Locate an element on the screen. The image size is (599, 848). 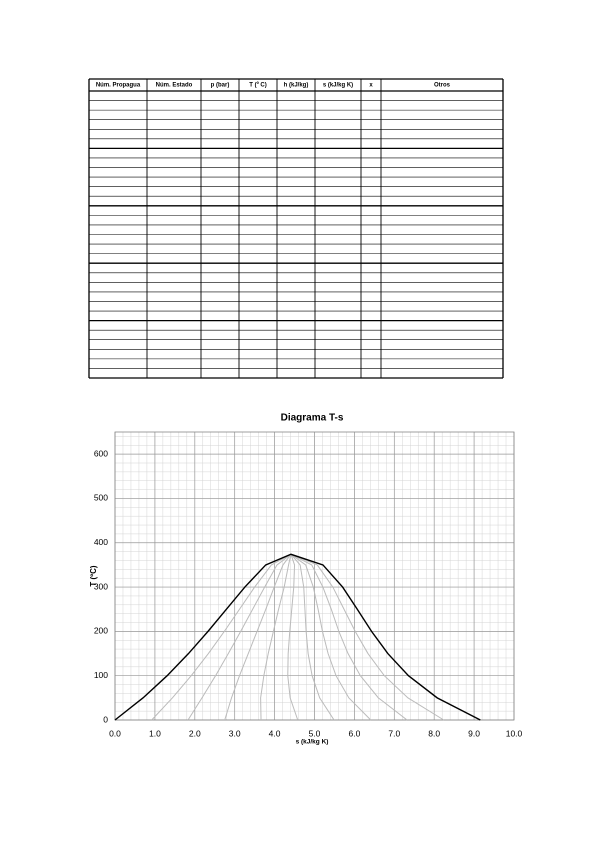
x-tick-label: 3.0 is located at coordinates (235, 733).